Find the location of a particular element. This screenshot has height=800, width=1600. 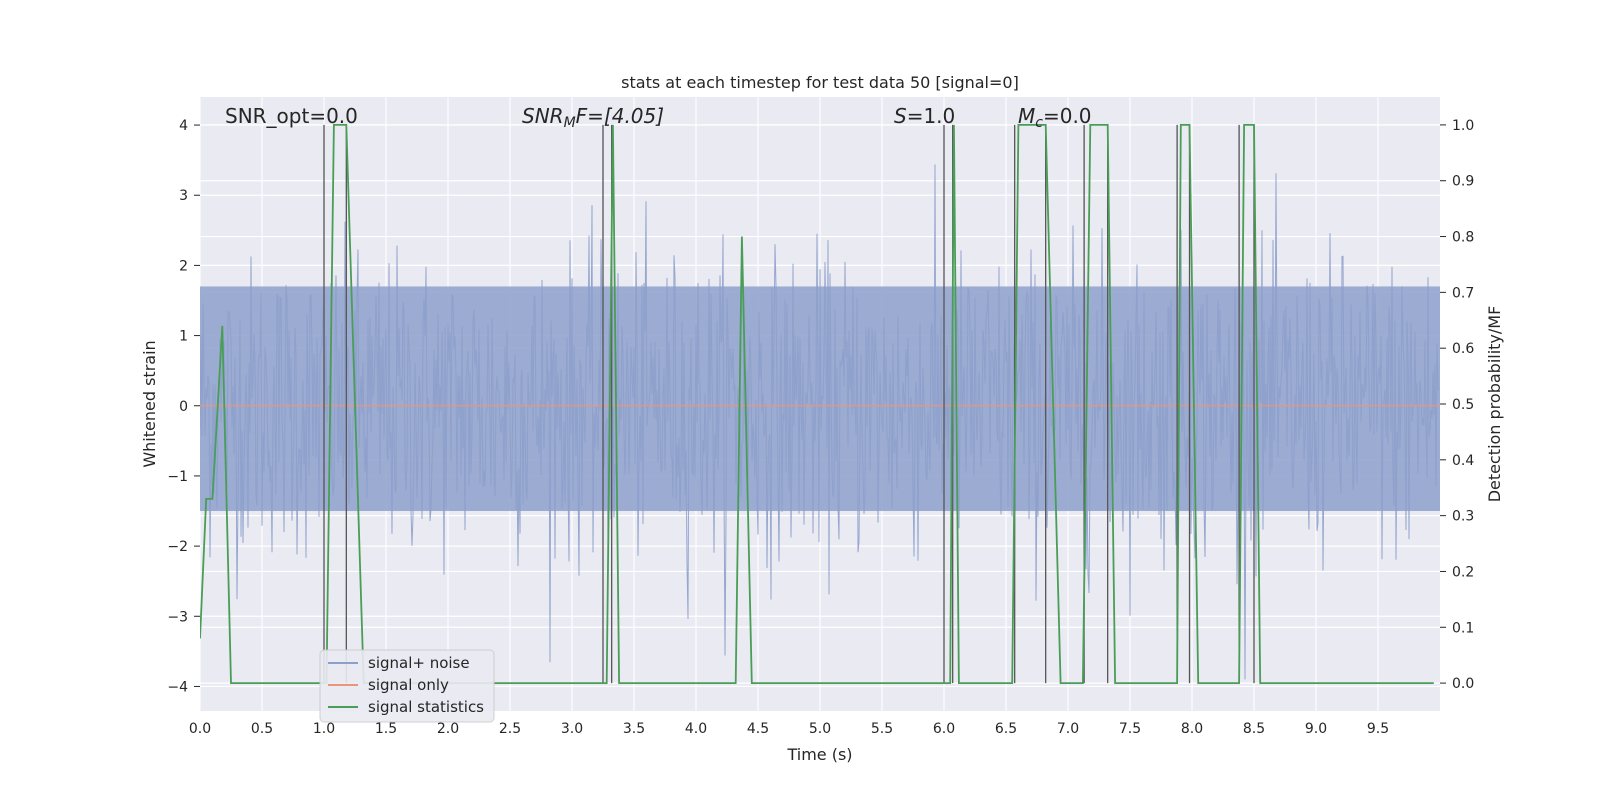

right-y-tick-label: 0.2 is located at coordinates (1463, 572).